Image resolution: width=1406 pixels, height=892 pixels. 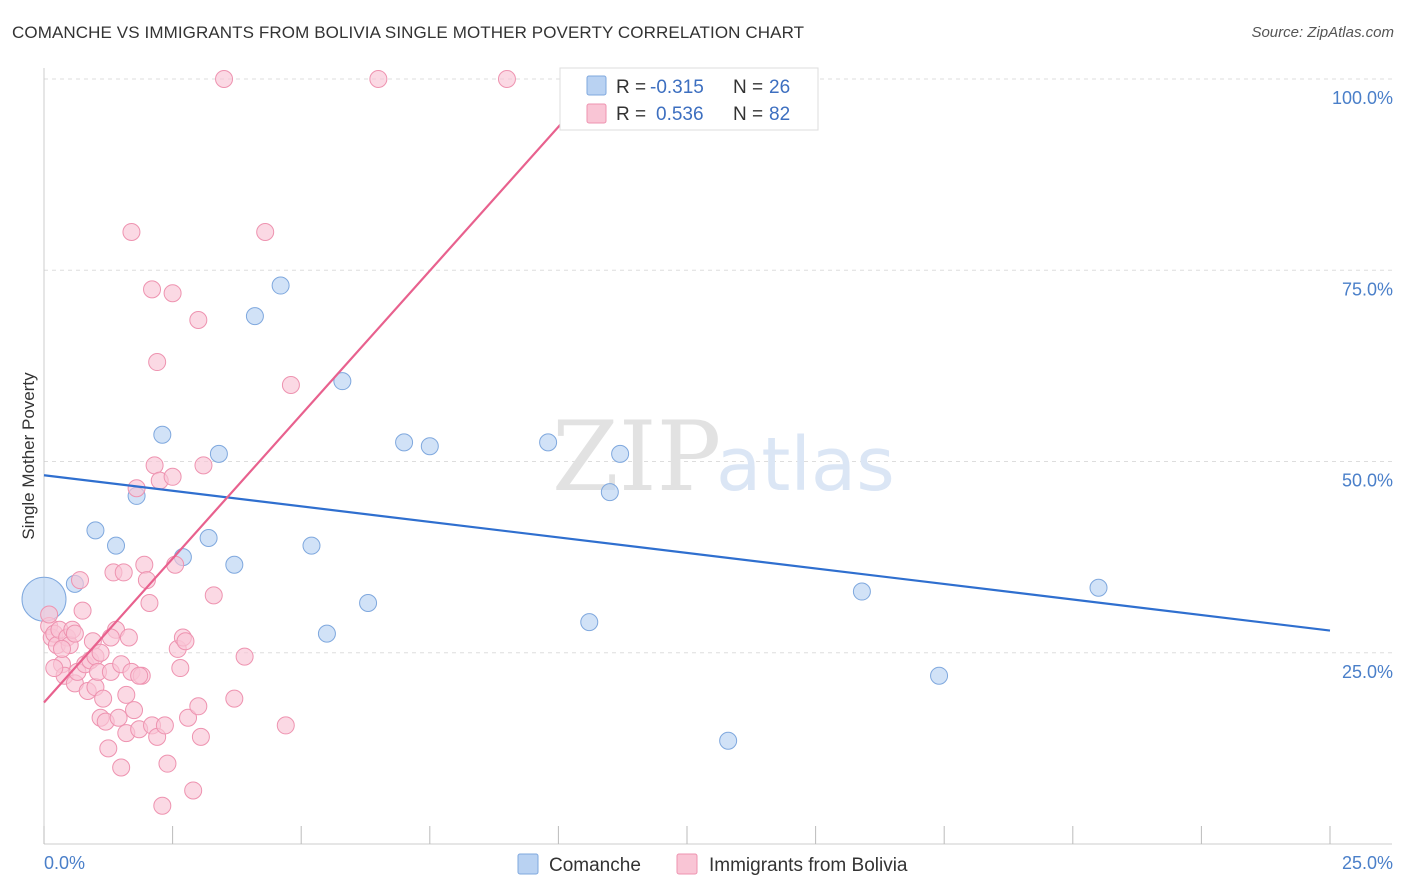 I want to click on y-axis-label: Single Mother Poverty, so click(x=28, y=456).